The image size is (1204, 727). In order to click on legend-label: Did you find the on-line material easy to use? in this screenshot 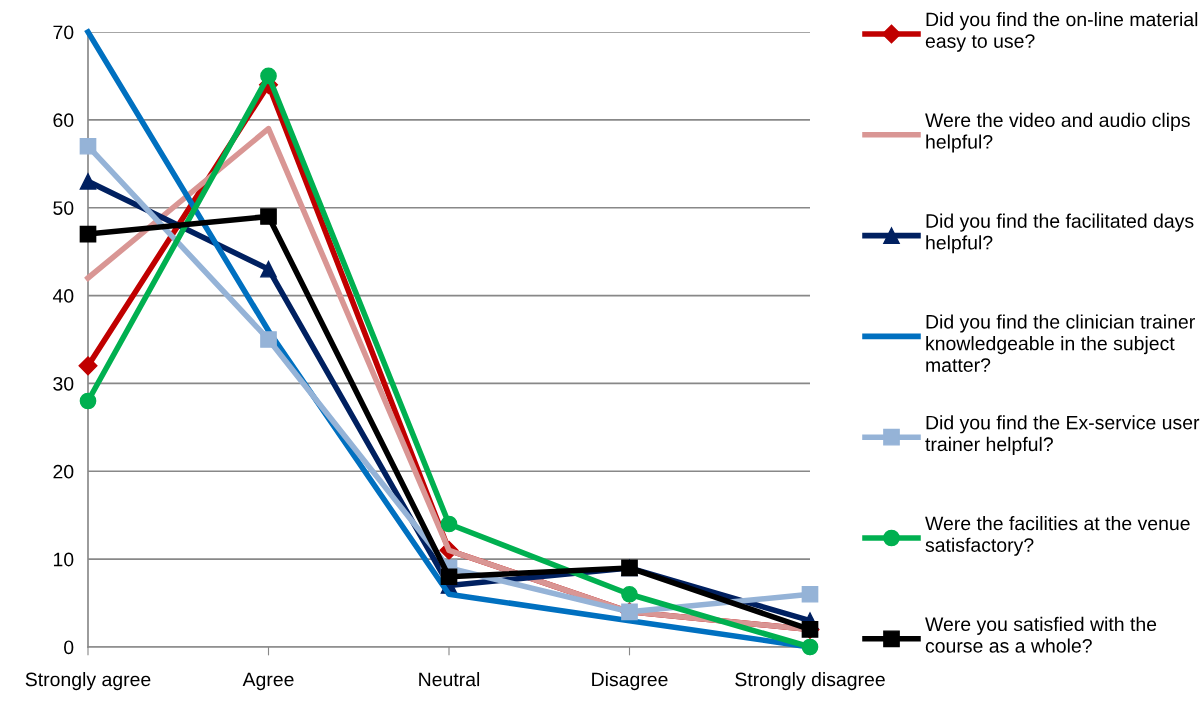, I will do `click(1061, 32)`.